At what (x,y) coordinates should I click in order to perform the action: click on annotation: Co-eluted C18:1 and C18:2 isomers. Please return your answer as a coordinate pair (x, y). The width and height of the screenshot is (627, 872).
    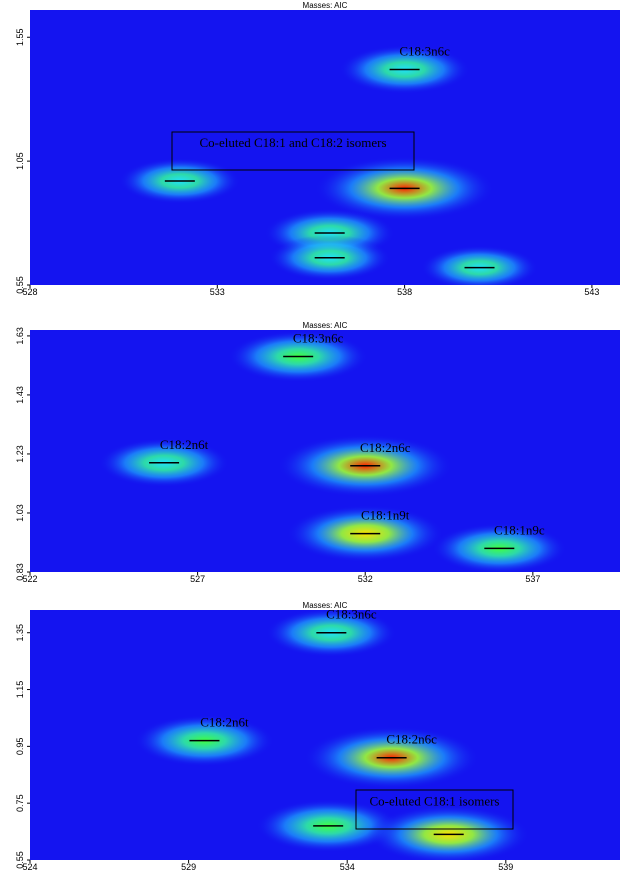
    Looking at the image, I should click on (292, 142).